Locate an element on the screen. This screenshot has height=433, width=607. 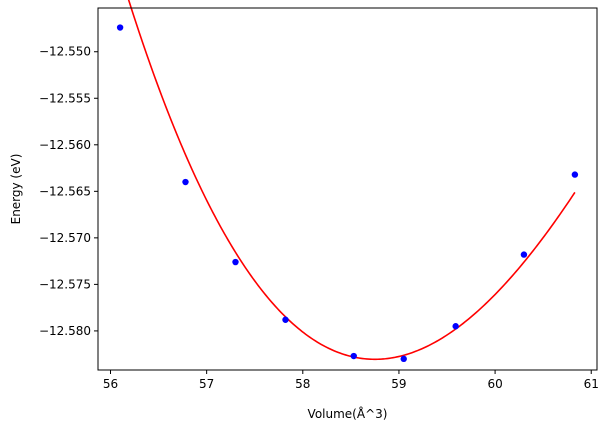
y-tick-label: −12.575 is located at coordinates (65, 284).